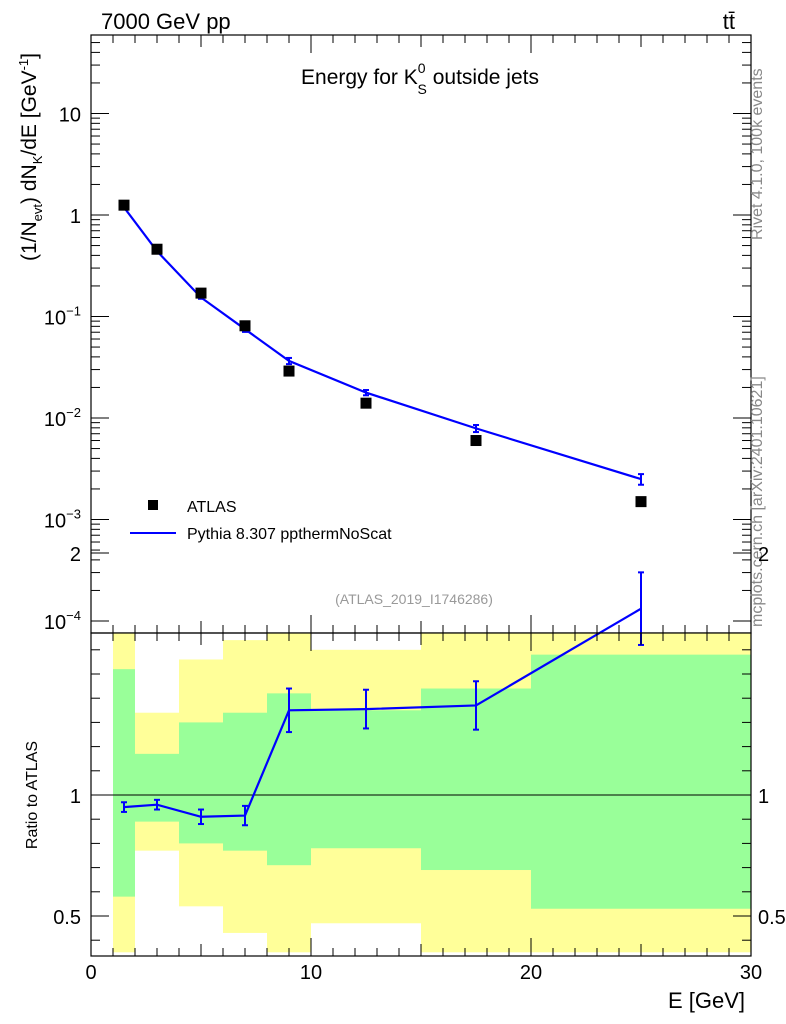 Image resolution: width=786 pixels, height=1024 pixels. I want to click on ratio-y-tick-label-right: 2, so click(763, 555).